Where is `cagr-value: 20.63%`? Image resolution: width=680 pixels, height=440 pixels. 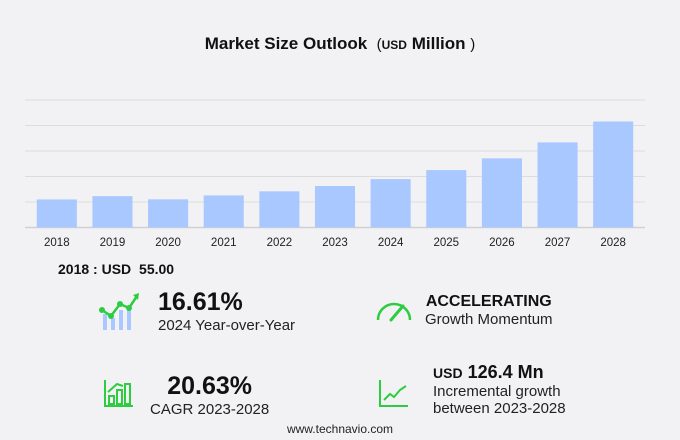
cagr-value: 20.63% is located at coordinates (210, 386).